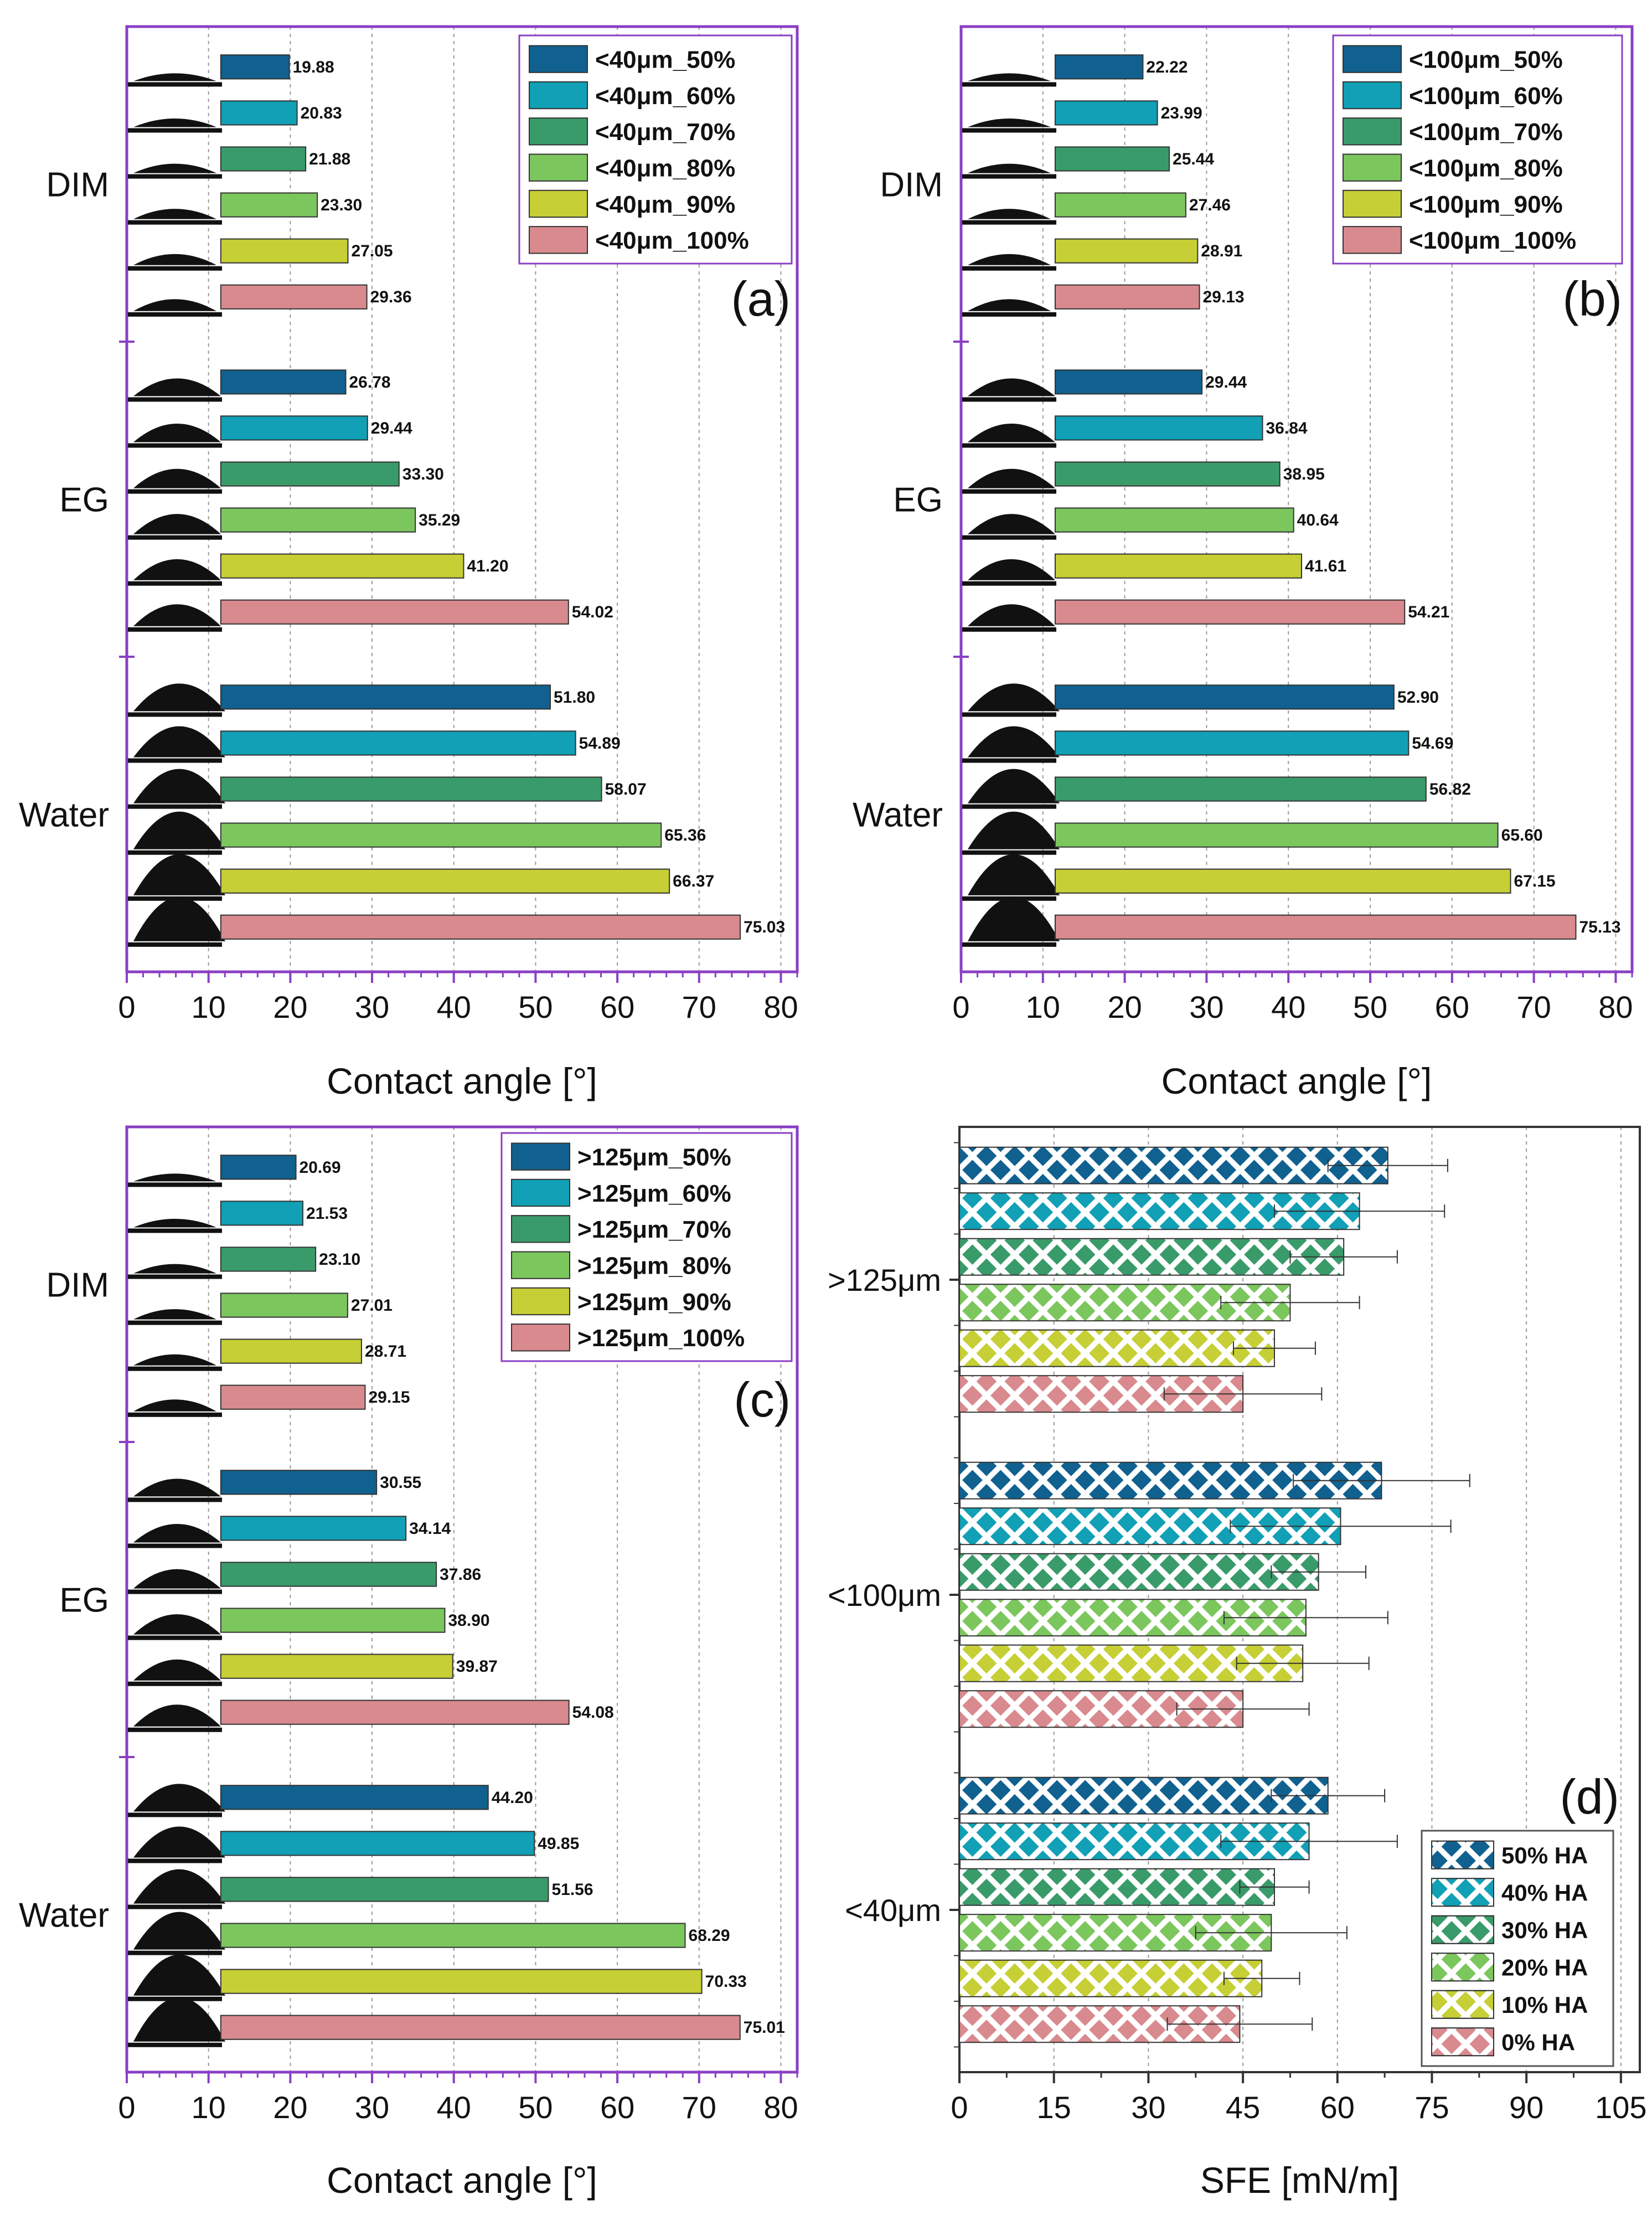 This screenshot has height=2220, width=1652. Describe the element at coordinates (535, 1007) in the screenshot. I see `x-tick-label: 50` at that location.